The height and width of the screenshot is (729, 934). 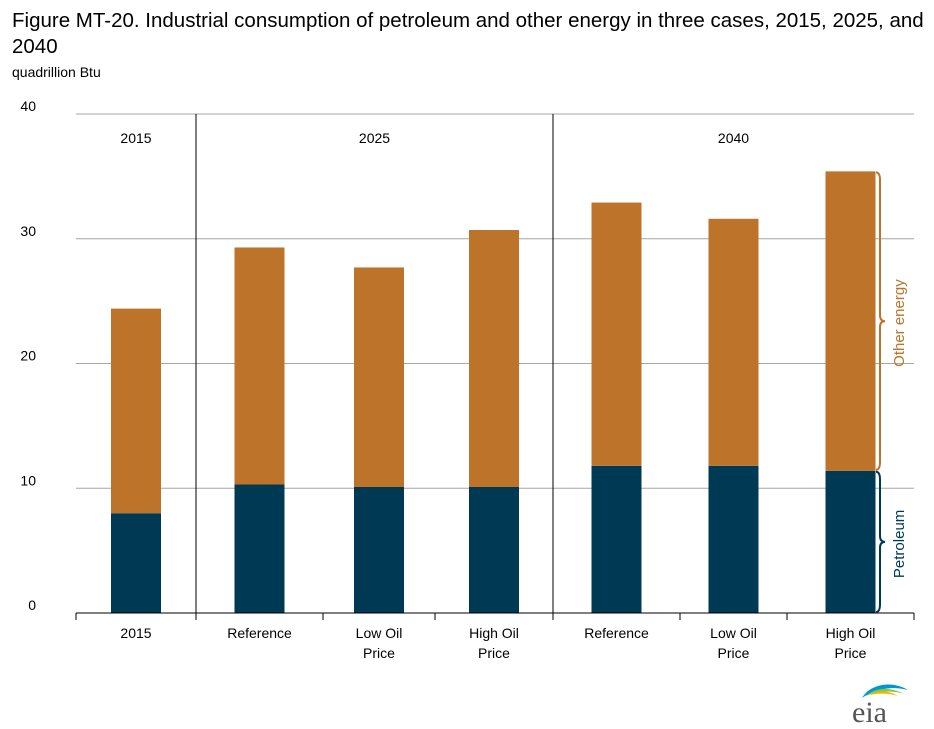 What do you see at coordinates (135, 633) in the screenshot?
I see `x-category-label: 2015` at bounding box center [135, 633].